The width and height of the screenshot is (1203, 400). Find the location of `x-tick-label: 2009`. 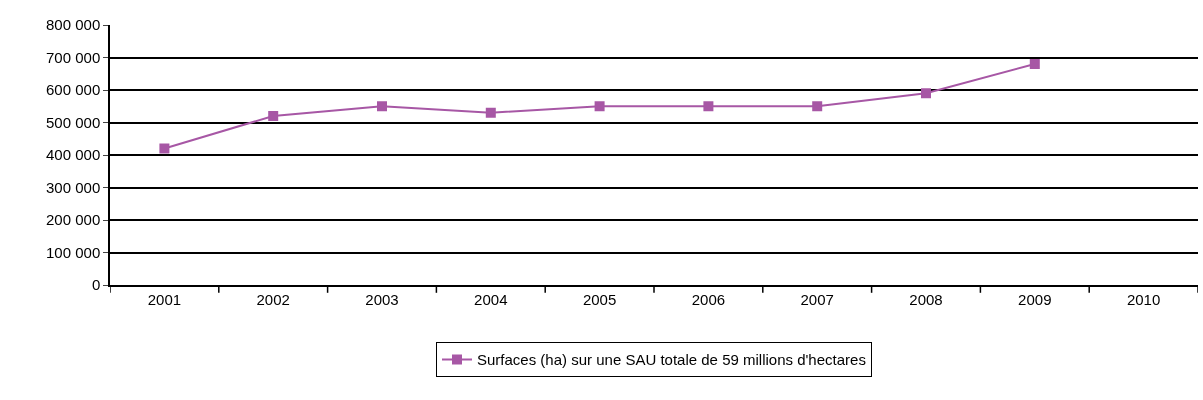

x-tick-label: 2009 is located at coordinates (1035, 299).